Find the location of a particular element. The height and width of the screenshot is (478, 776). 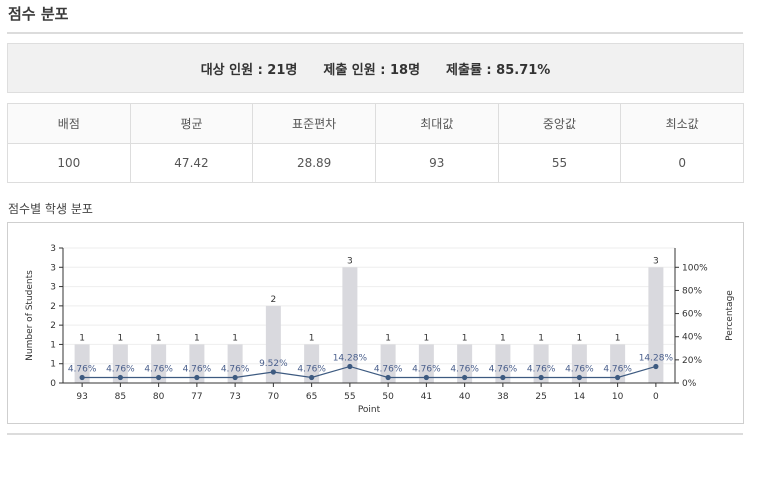

bottom-divider is located at coordinates (375, 434).